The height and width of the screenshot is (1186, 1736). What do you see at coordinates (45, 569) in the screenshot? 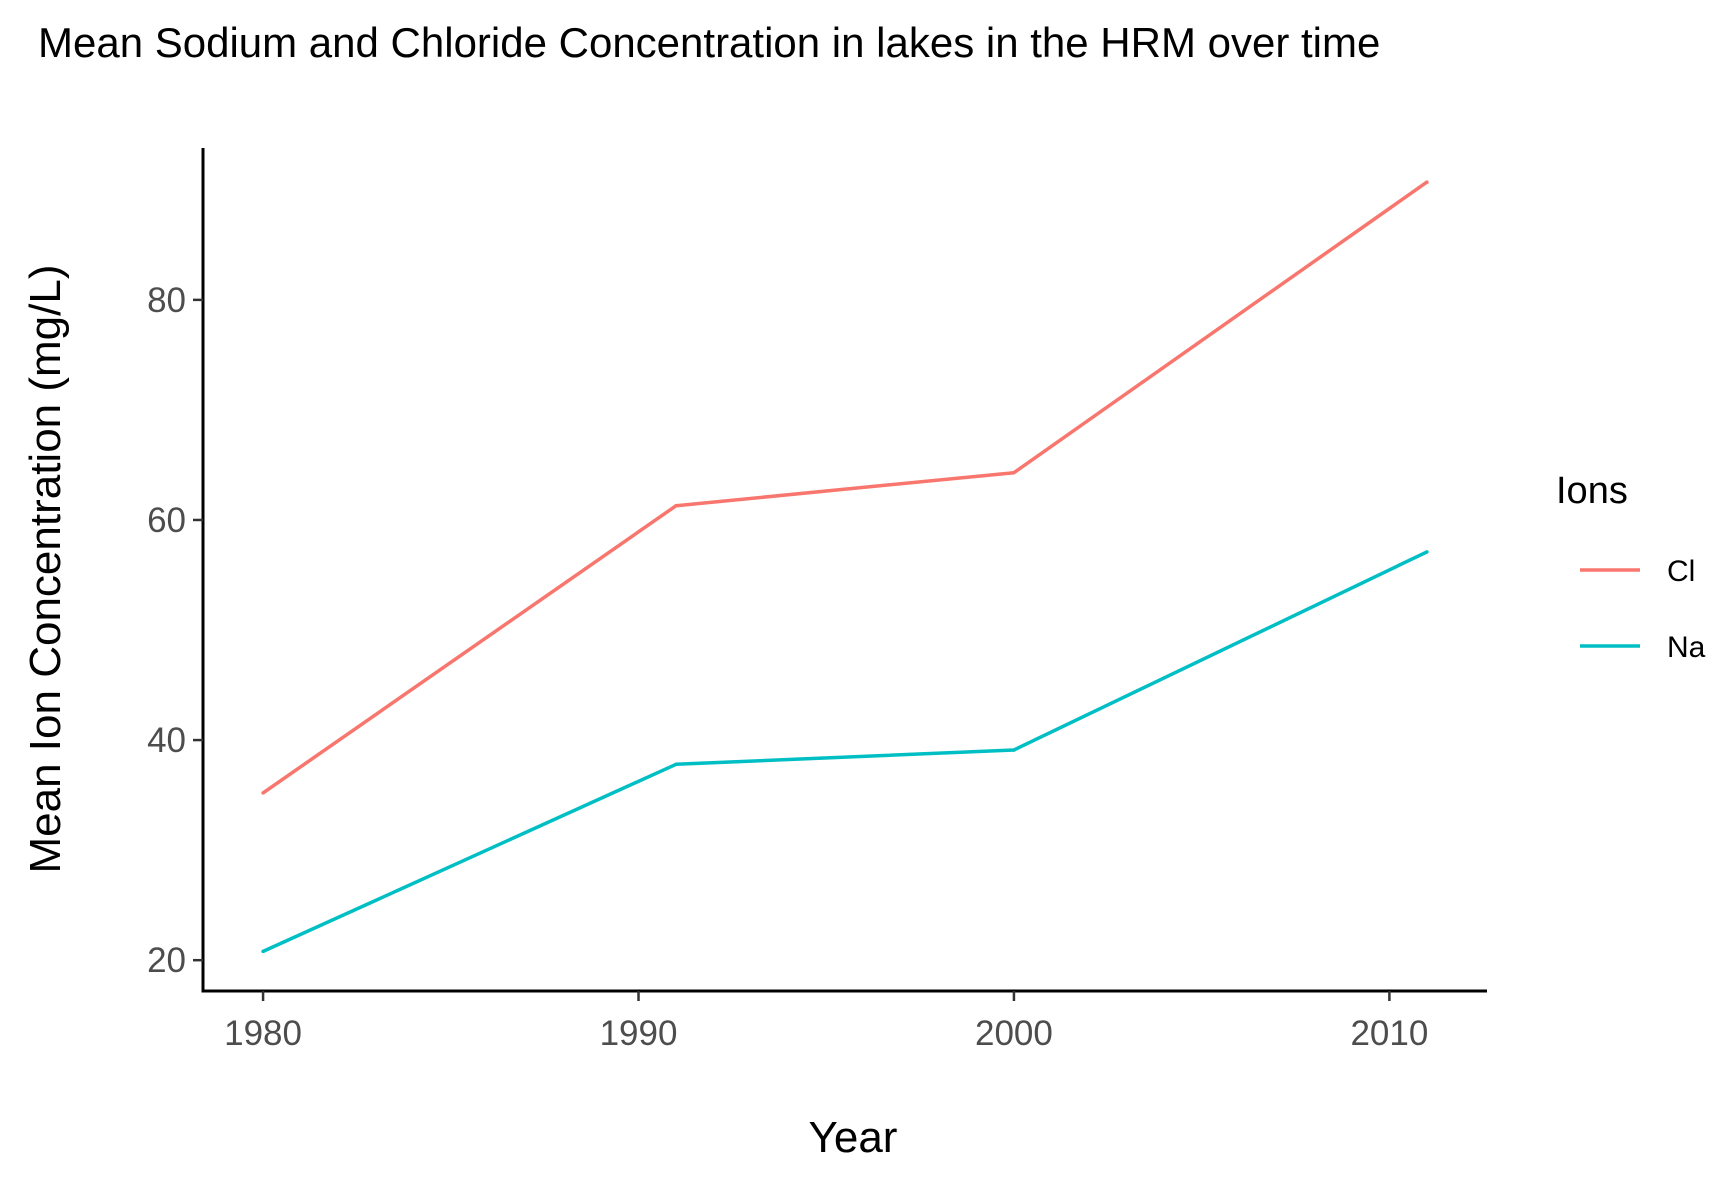
I see `y-axis-title: Mean Ion Concentration (mg/L)` at bounding box center [45, 569].